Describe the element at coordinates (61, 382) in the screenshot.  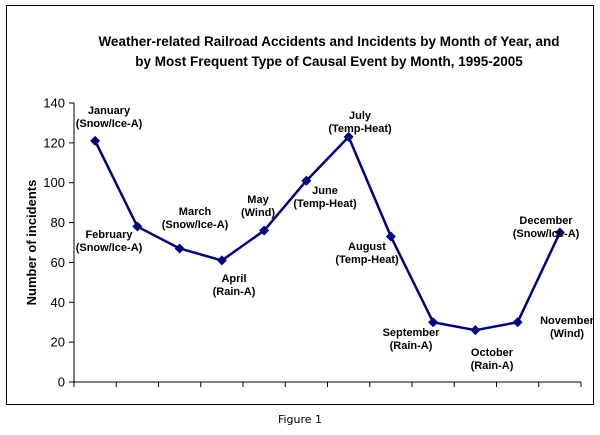
I see `y-tick-label: 0` at that location.